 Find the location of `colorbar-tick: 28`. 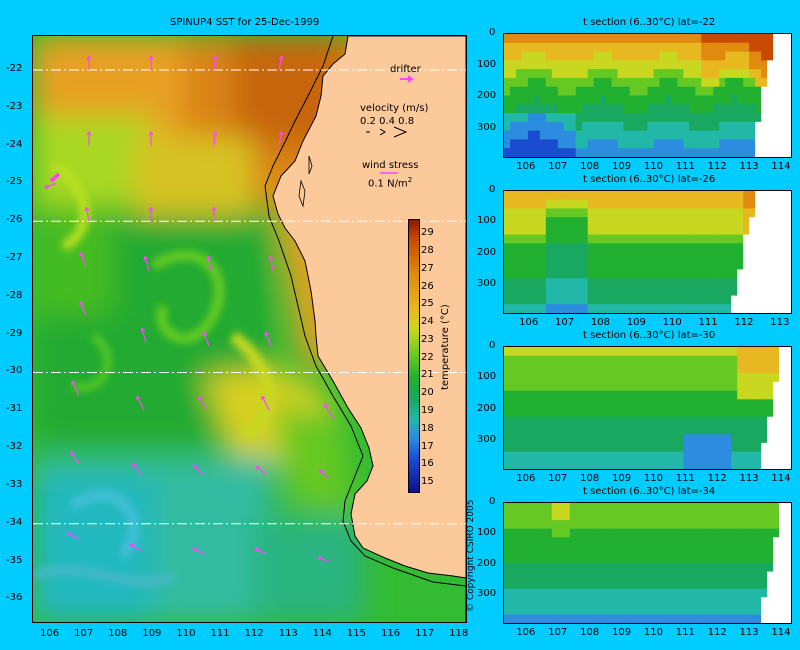

colorbar-tick: 28 is located at coordinates (427, 250).